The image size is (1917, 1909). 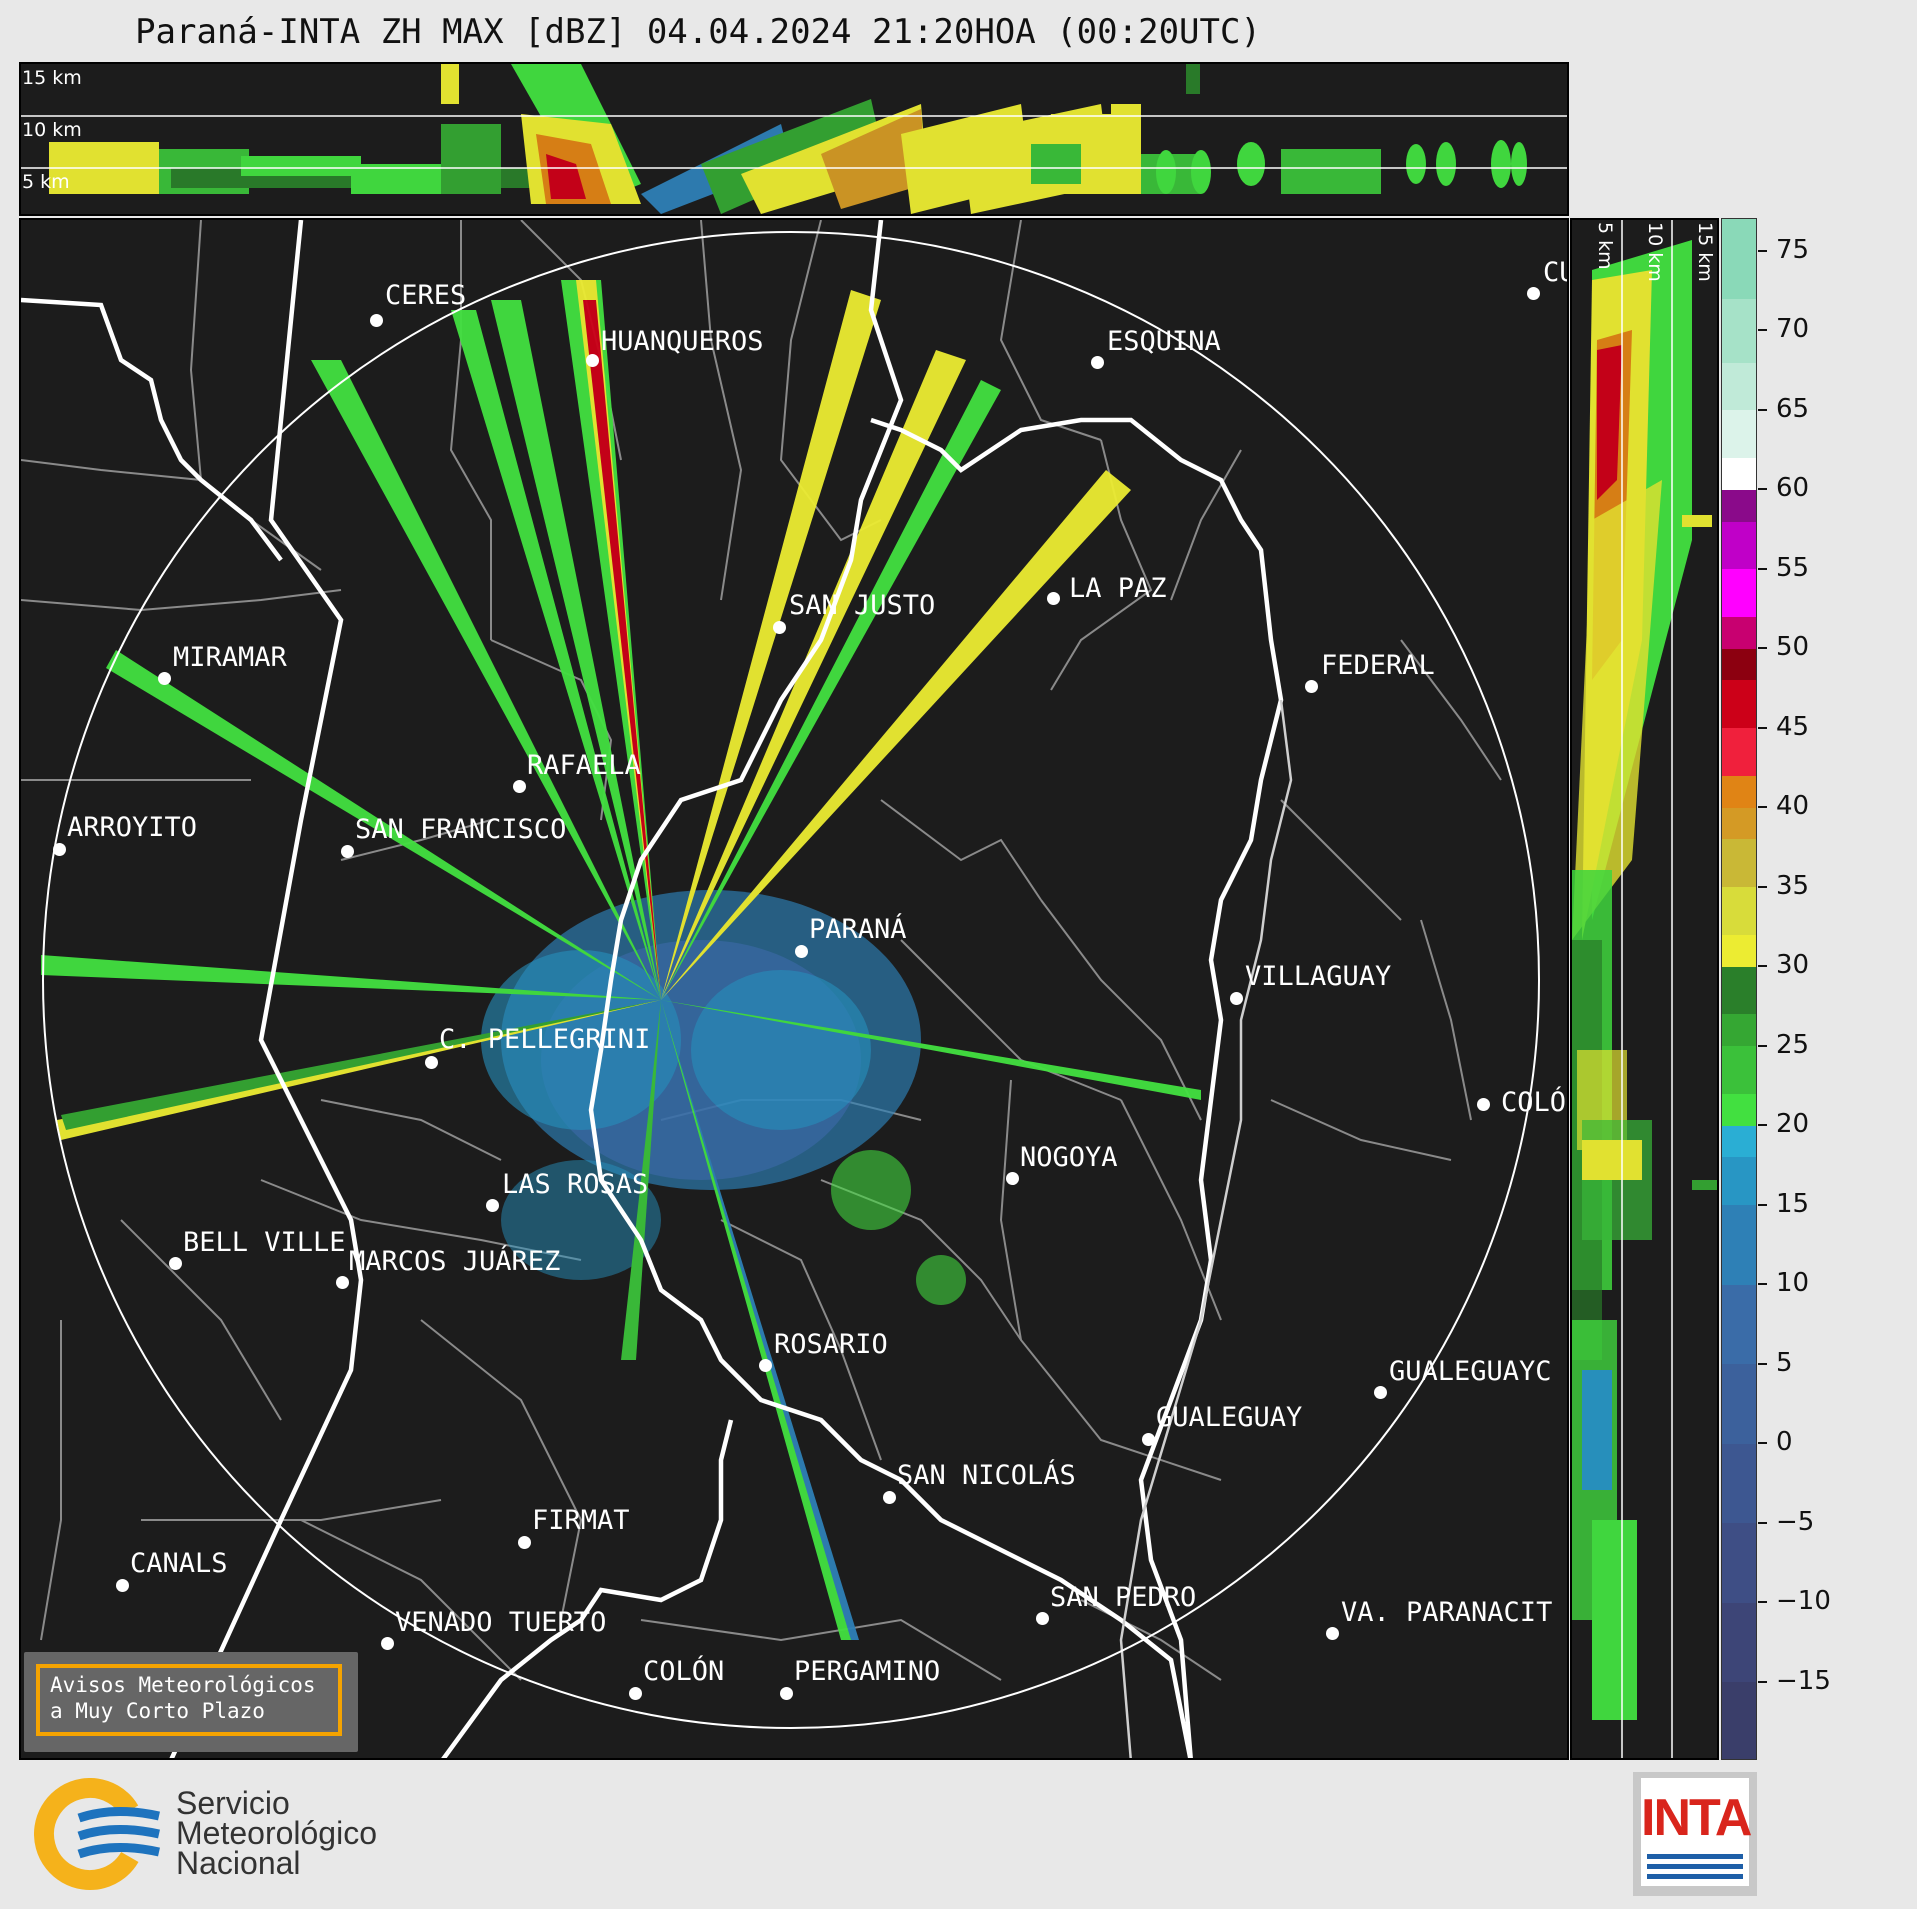 What do you see at coordinates (684, 1671) in the screenshot?
I see `city-label: COLÓN` at bounding box center [684, 1671].